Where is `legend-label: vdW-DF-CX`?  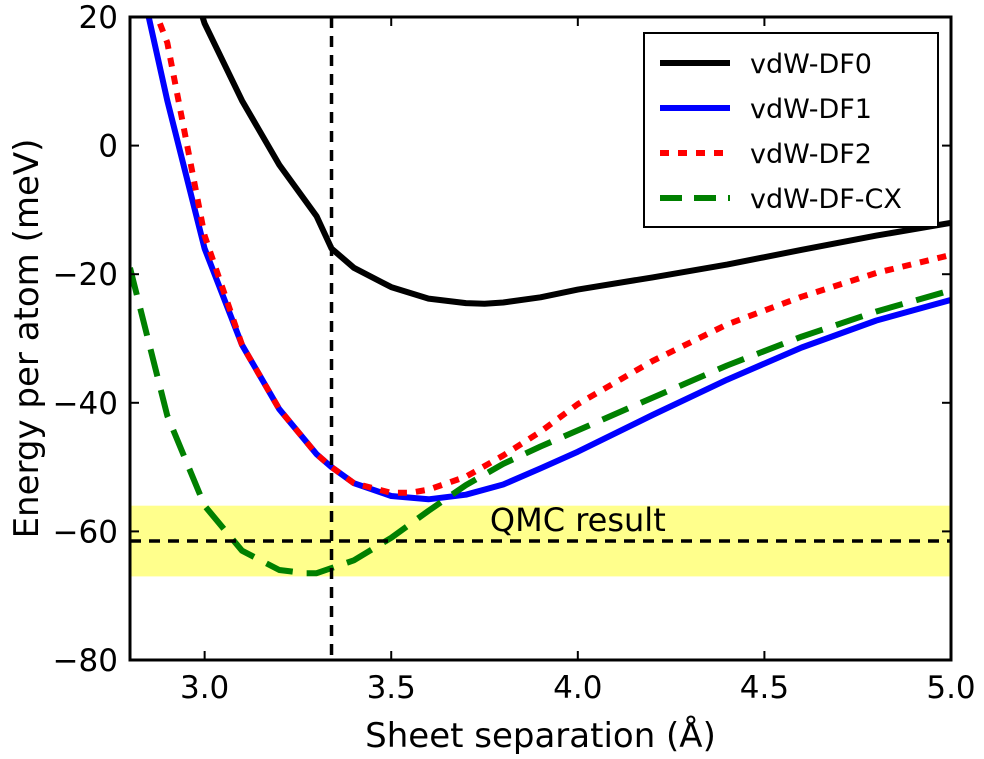
legend-label: vdW-DF-CX is located at coordinates (826, 199).